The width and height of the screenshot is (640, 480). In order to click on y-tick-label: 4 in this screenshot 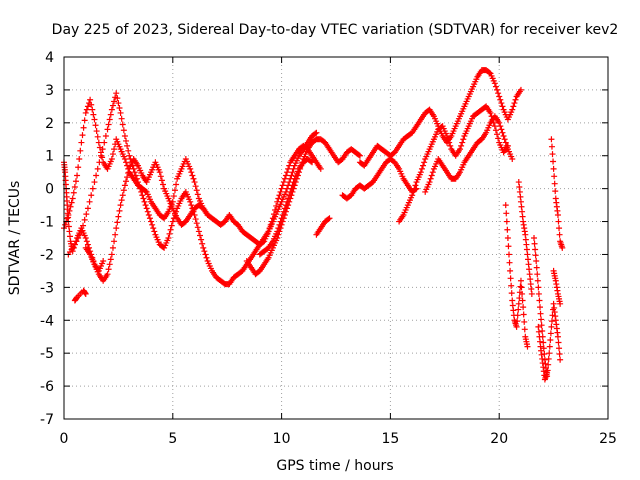, I will do `click(49, 58)`.